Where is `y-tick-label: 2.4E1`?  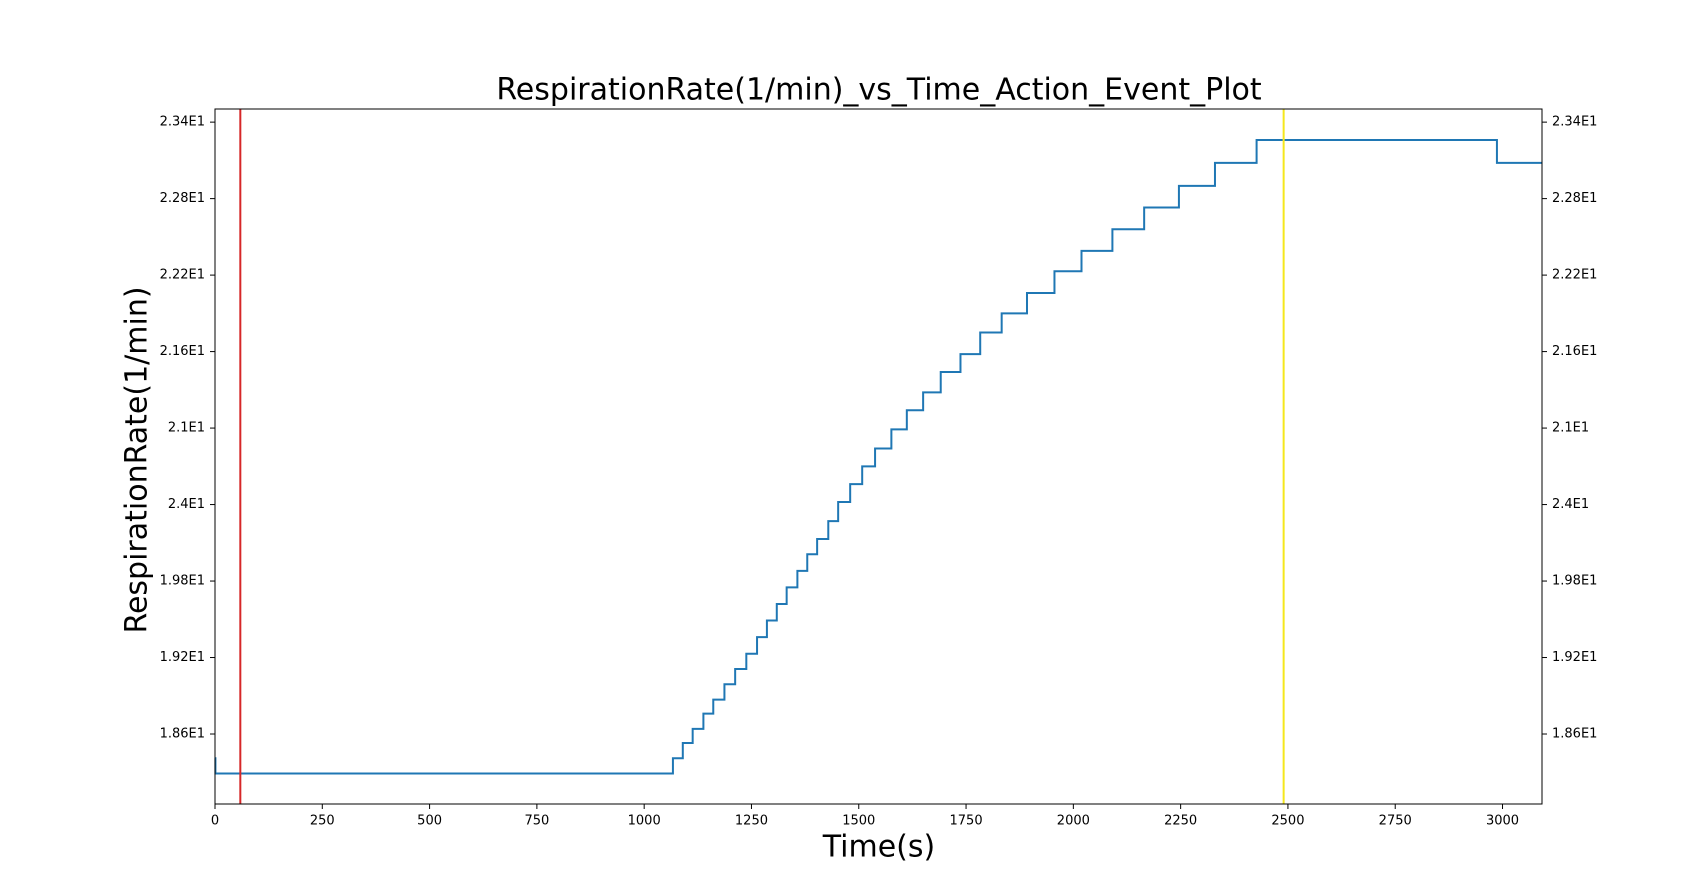 y-tick-label: 2.4E1 is located at coordinates (186, 504).